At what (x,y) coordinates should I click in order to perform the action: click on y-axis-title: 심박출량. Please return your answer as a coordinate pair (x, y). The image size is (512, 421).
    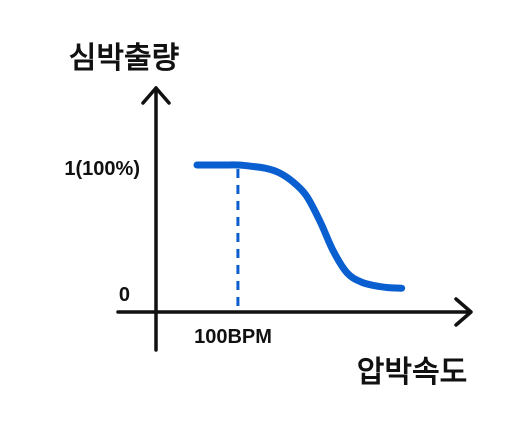
    Looking at the image, I should click on (124, 58).